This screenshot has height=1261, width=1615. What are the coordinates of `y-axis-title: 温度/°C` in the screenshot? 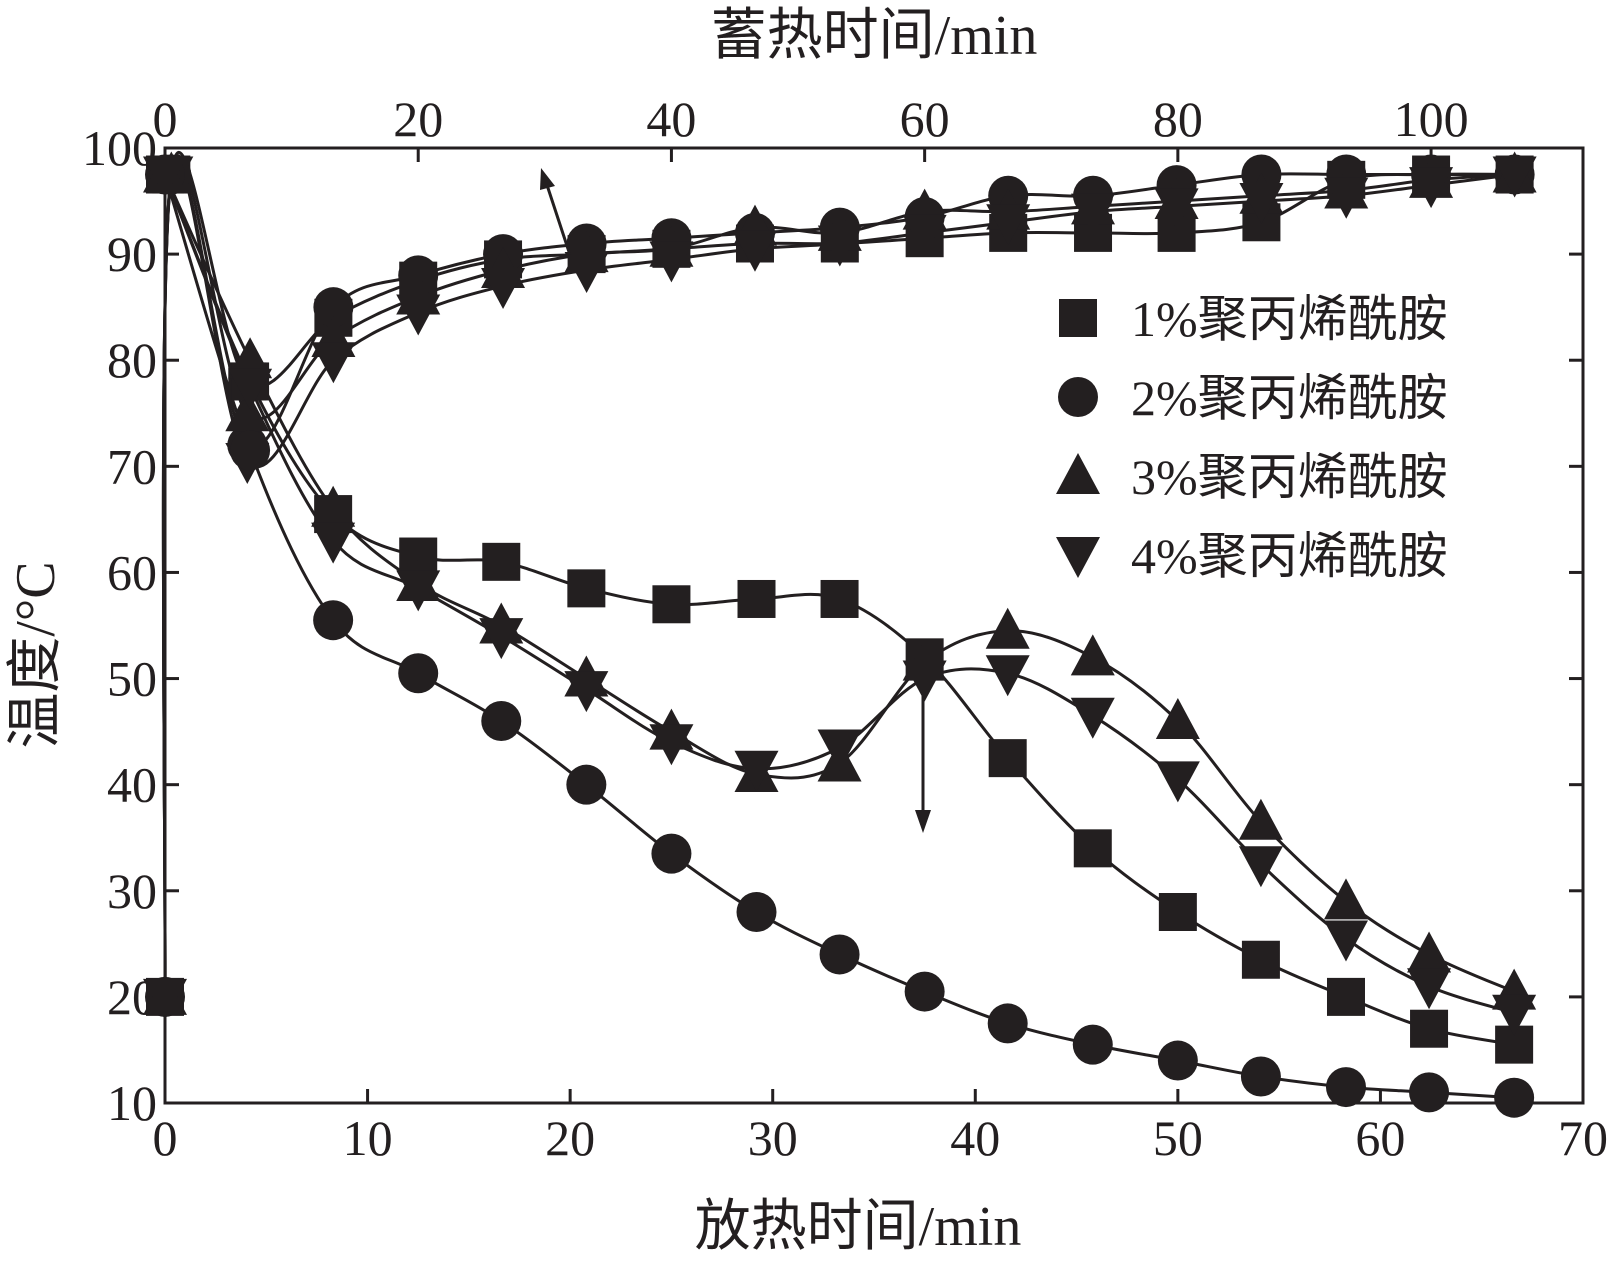 It's located at (36, 654).